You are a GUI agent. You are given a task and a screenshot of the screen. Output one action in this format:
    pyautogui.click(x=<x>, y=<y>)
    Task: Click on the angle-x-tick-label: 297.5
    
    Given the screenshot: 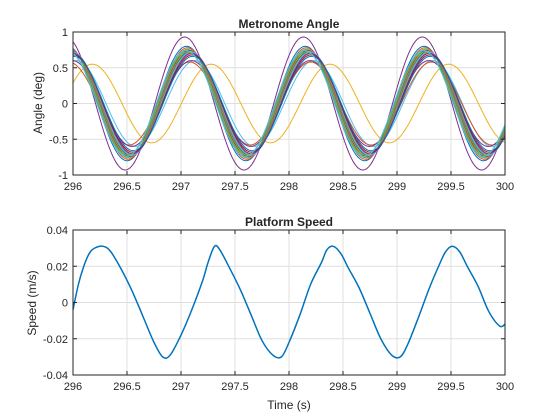 What is the action you would take?
    pyautogui.click(x=235, y=187)
    